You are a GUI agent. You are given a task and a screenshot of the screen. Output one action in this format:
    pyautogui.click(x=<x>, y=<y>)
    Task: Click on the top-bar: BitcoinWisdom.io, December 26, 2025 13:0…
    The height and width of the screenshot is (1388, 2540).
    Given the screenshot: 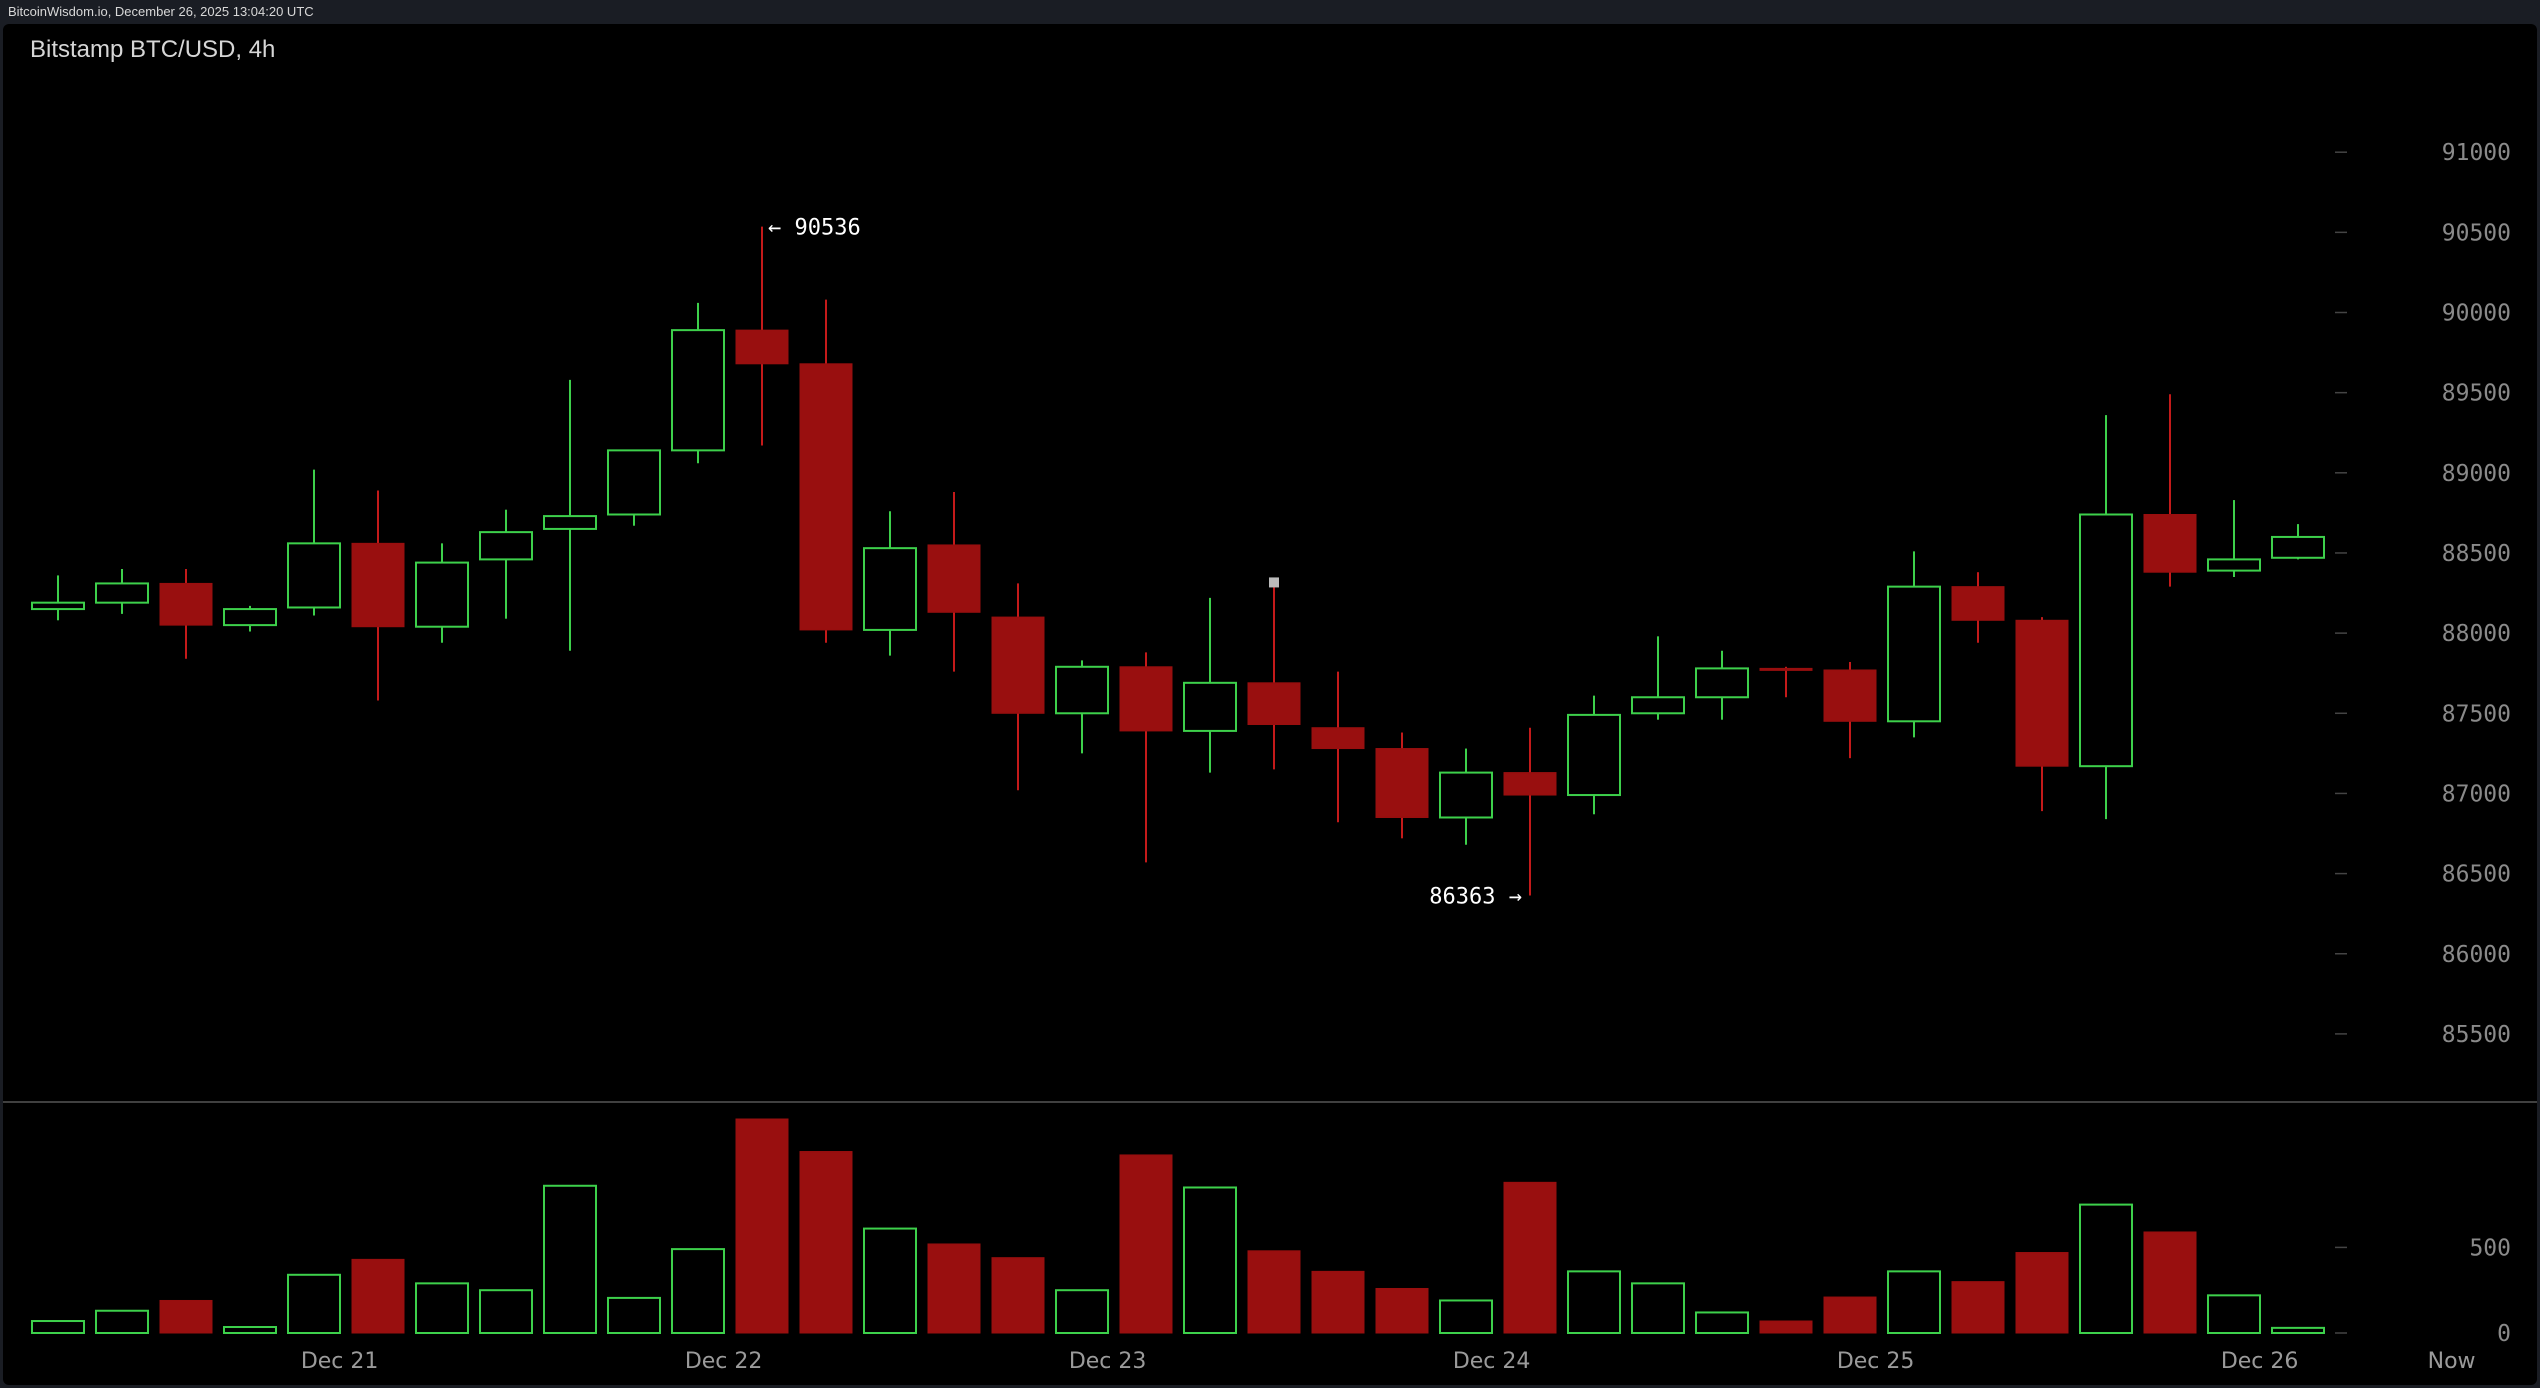 What is the action you would take?
    pyautogui.click(x=1270, y=12)
    